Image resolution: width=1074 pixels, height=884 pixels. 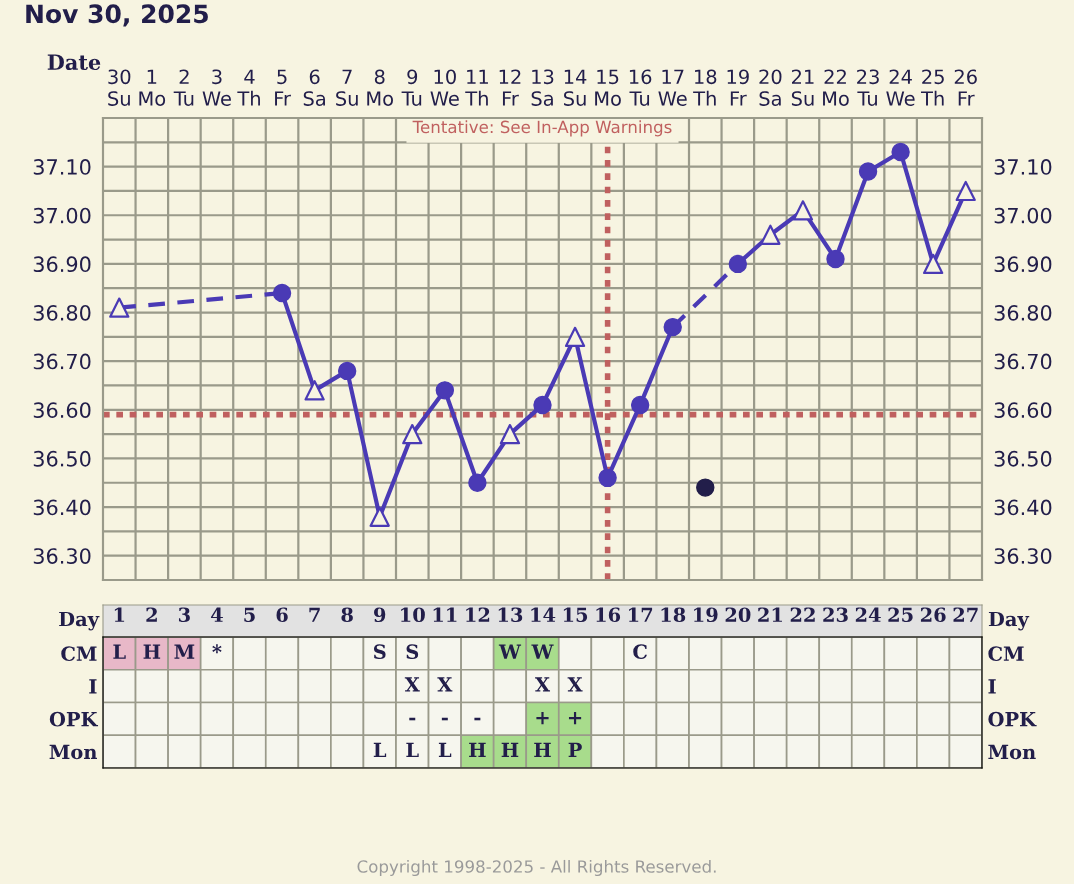 What do you see at coordinates (74, 719) in the screenshot?
I see `y-tick-label: OPK` at bounding box center [74, 719].